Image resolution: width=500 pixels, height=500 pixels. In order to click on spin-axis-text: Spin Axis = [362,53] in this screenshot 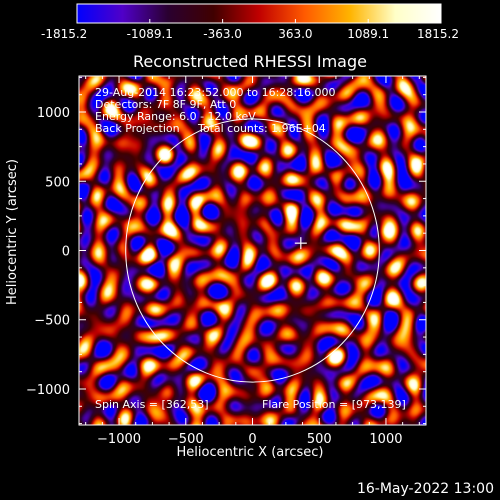, I will do `click(152, 404)`.